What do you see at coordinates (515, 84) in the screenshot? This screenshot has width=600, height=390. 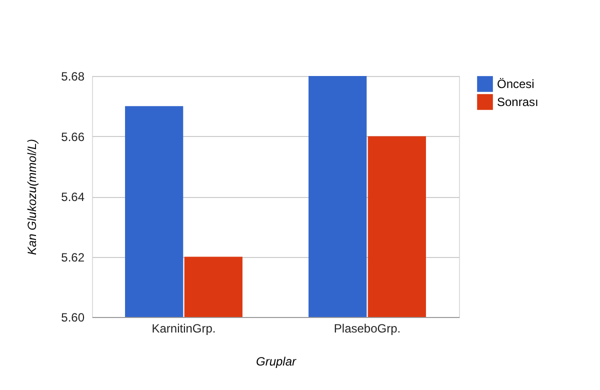 I see `legend-label: Öncesi` at bounding box center [515, 84].